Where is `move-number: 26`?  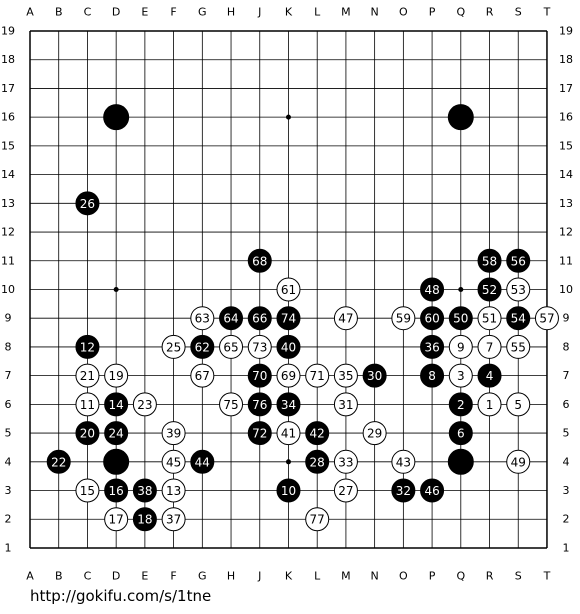 move-number: 26 is located at coordinates (87, 204).